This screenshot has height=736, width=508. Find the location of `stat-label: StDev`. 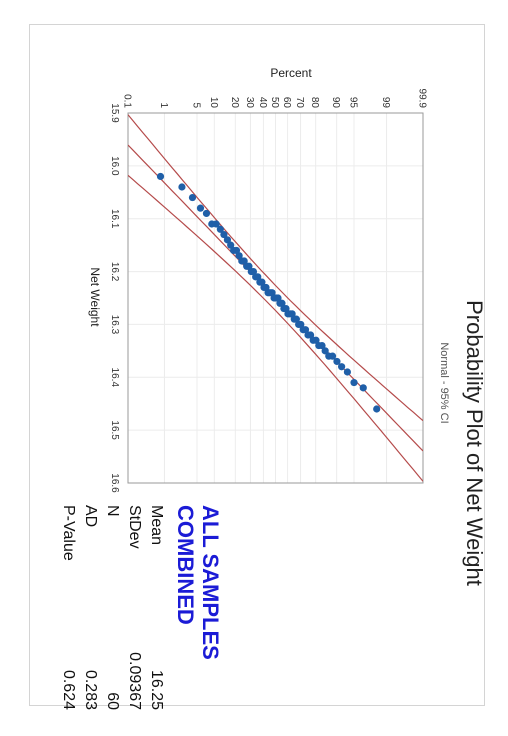

stat-label: StDev is located at coordinates (134, 527).